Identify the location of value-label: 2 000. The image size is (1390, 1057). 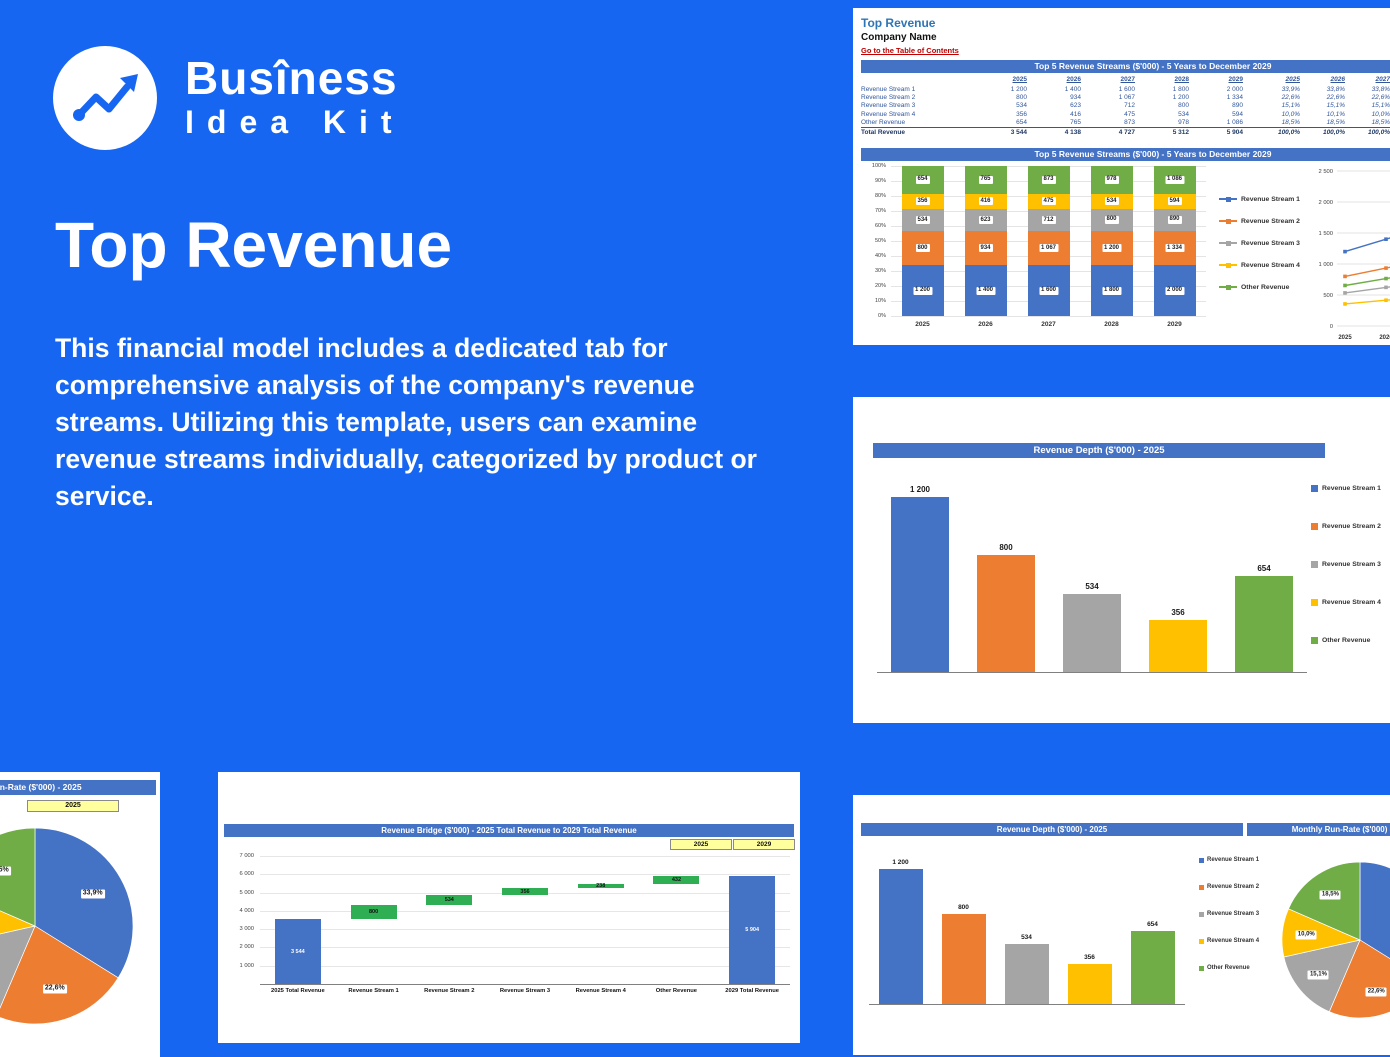
(1174, 290).